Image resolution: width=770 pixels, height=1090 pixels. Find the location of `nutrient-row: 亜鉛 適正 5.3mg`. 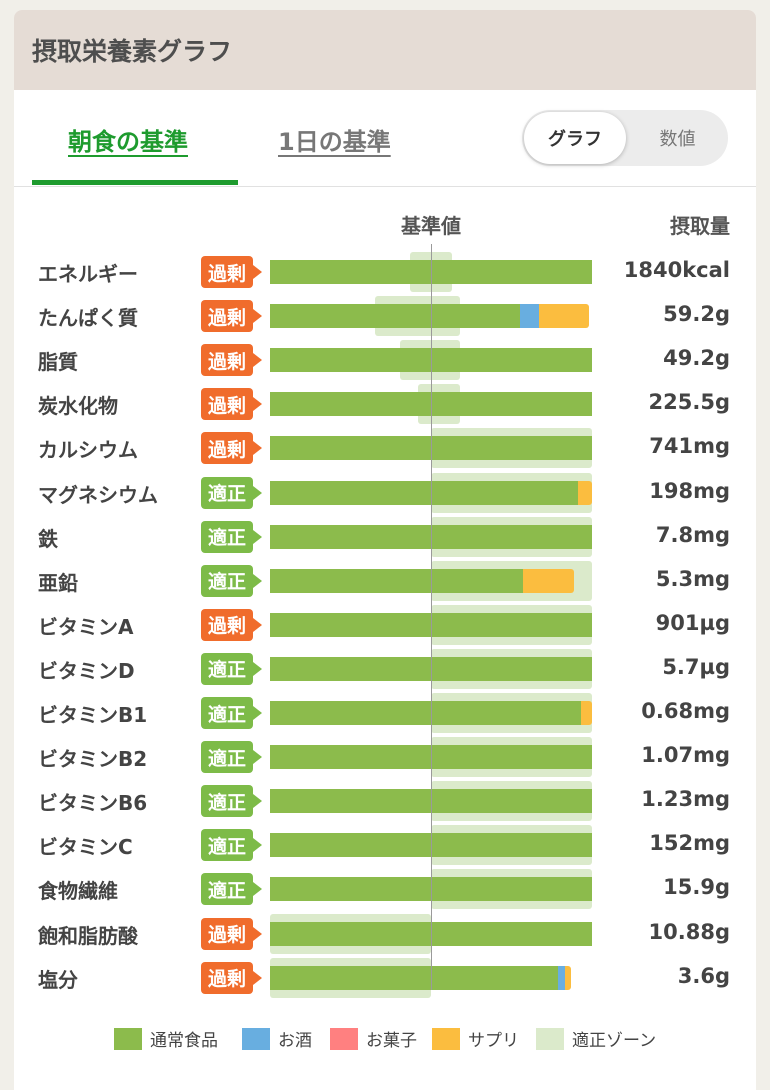

nutrient-row: 亜鉛 適正 5.3mg is located at coordinates (385, 581).